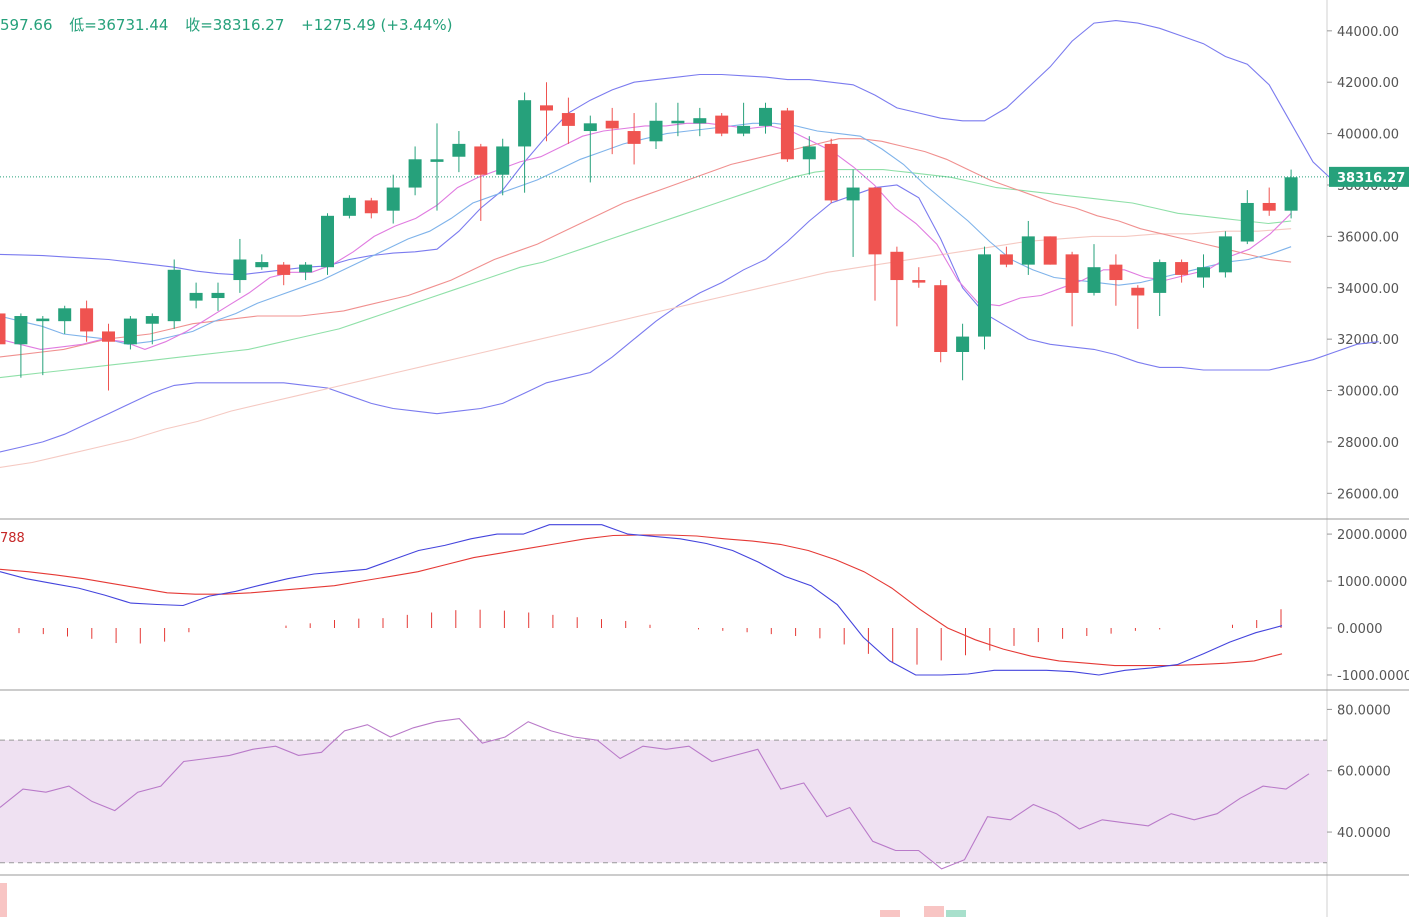  I want to click on macd-tick-label: 2000.0000, so click(1372, 535).